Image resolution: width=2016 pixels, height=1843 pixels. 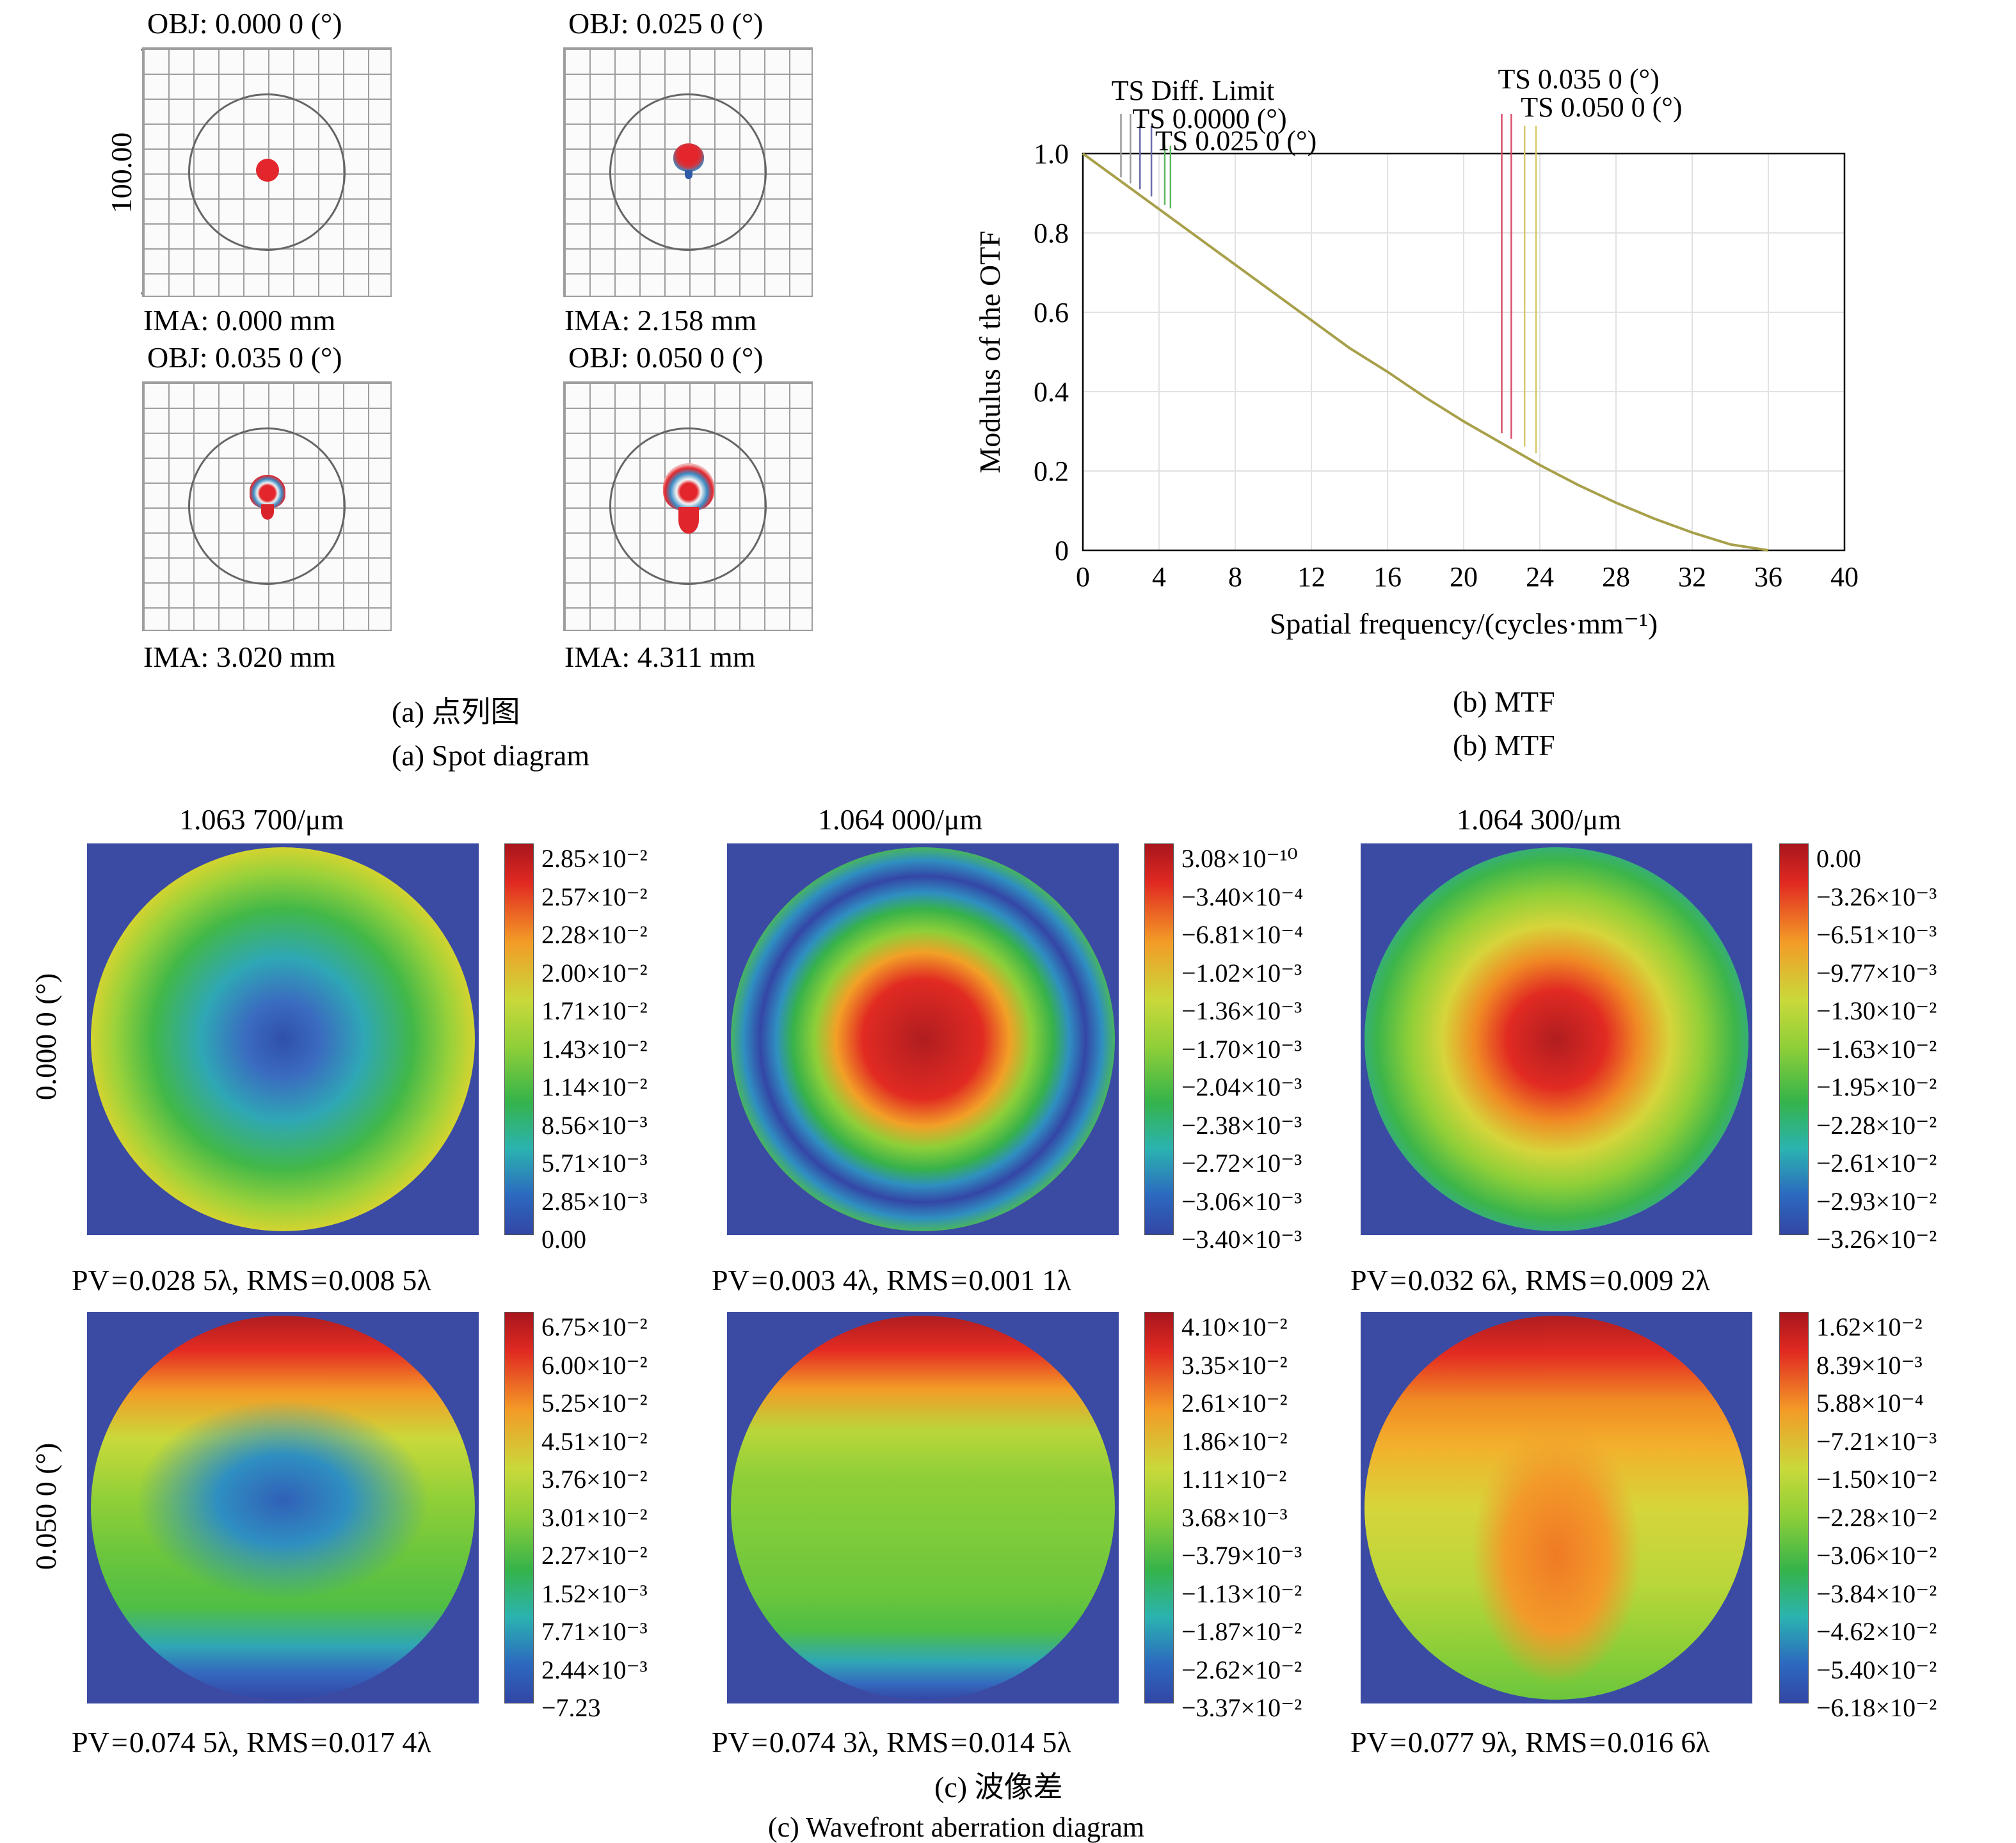 What do you see at coordinates (1241, 1010) in the screenshot?
I see `colorbar-tick-label: −1.36×10⁻³` at bounding box center [1241, 1010].